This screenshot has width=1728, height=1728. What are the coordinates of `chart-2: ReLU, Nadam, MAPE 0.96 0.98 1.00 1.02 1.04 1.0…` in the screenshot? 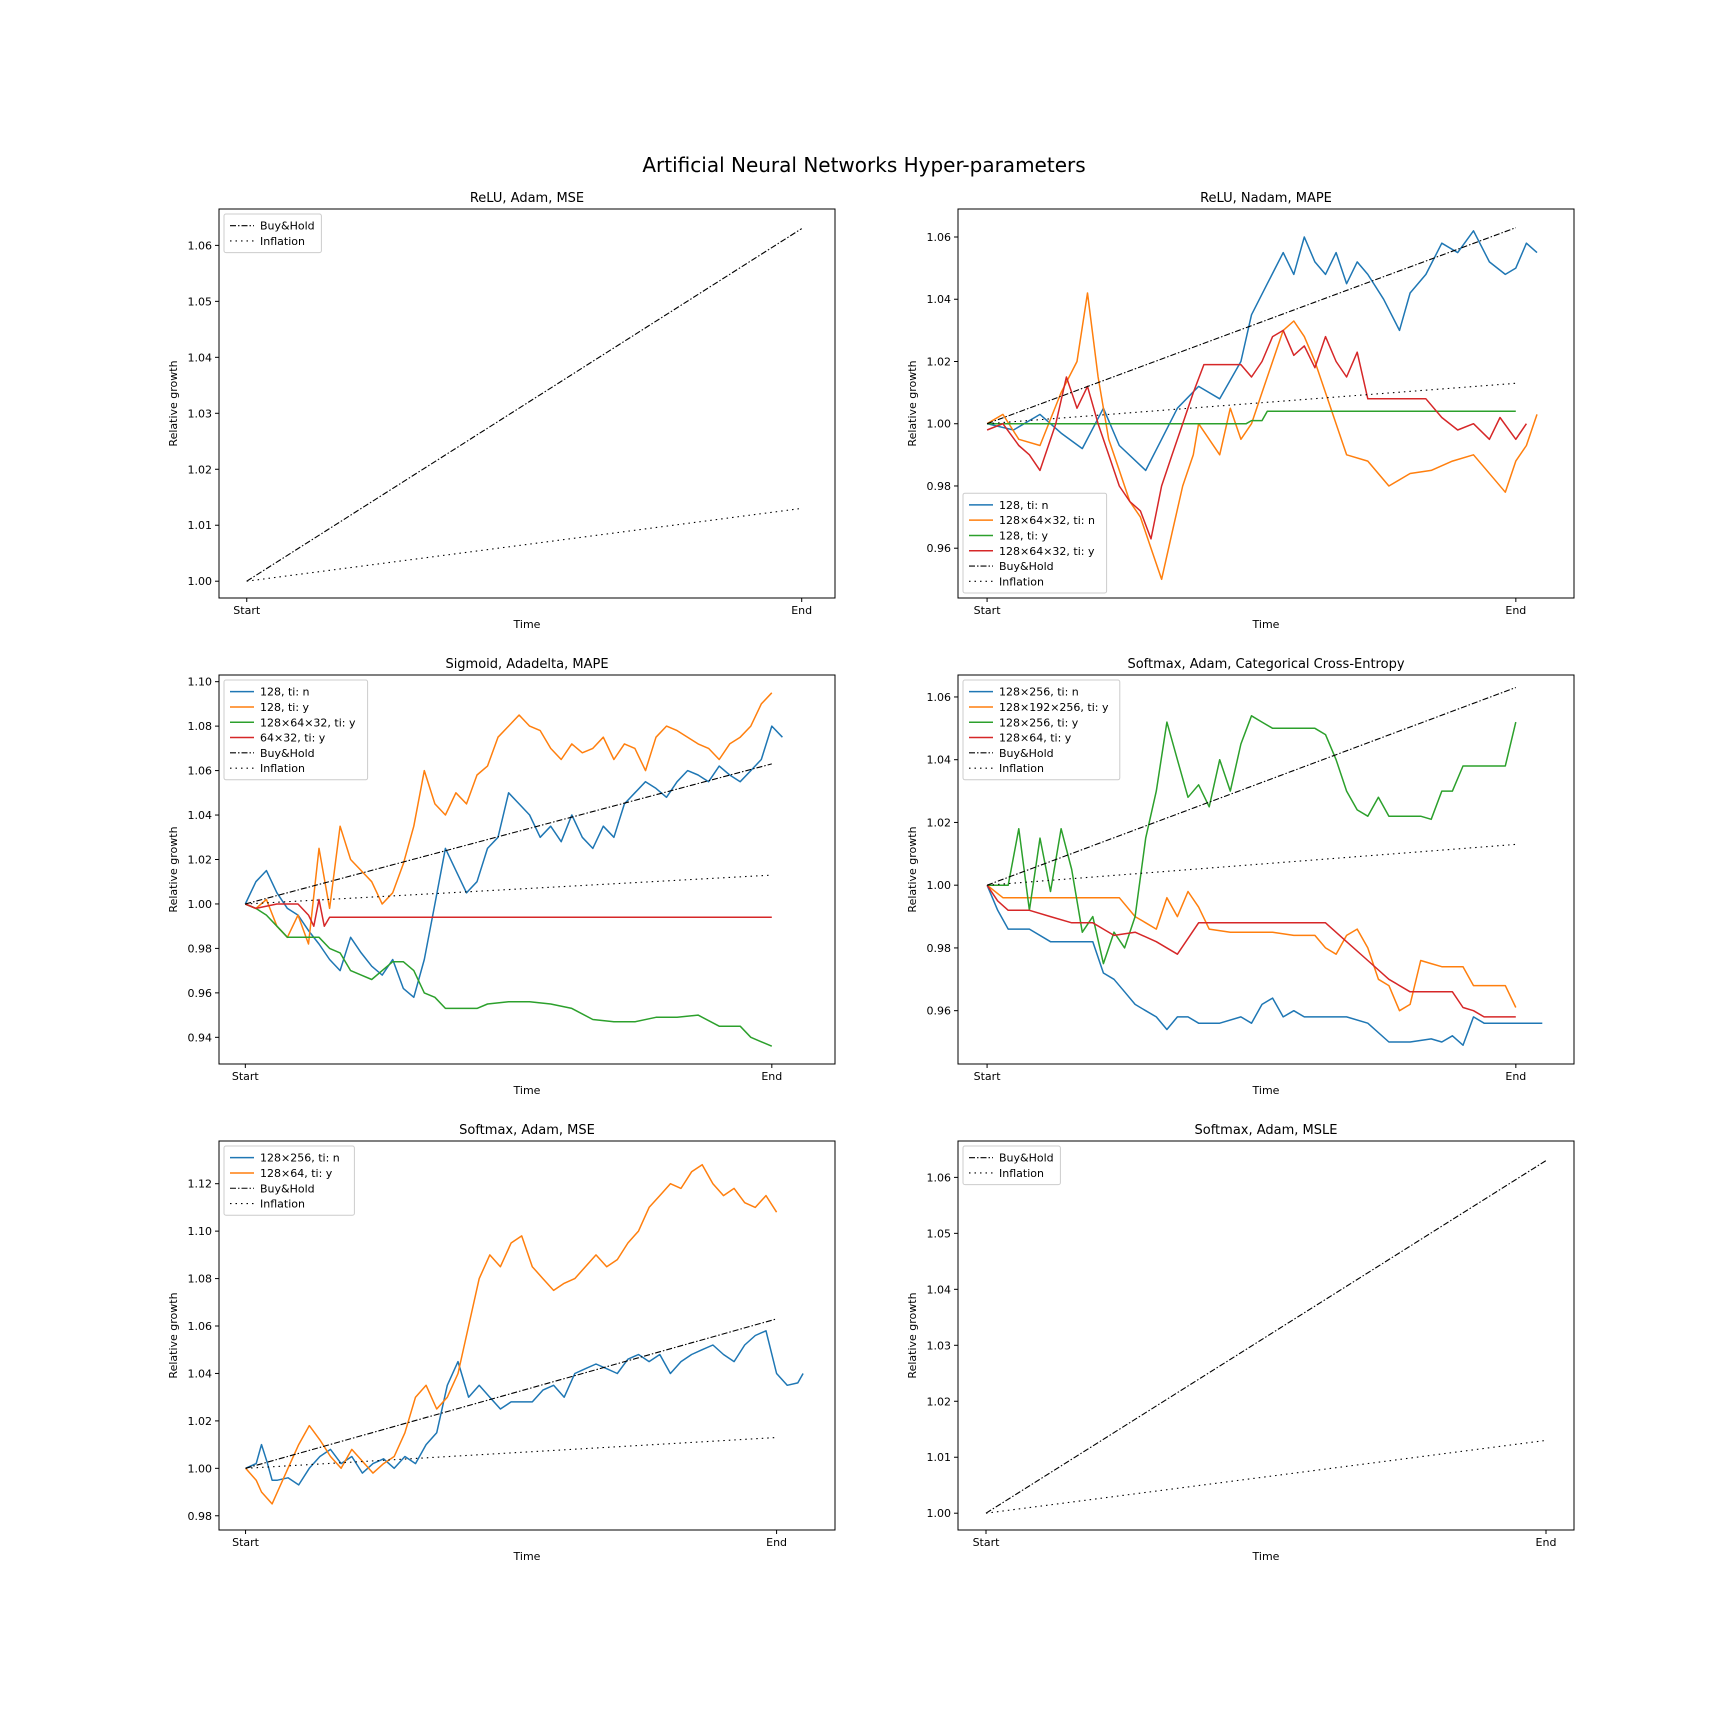 It's located at (1240, 411).